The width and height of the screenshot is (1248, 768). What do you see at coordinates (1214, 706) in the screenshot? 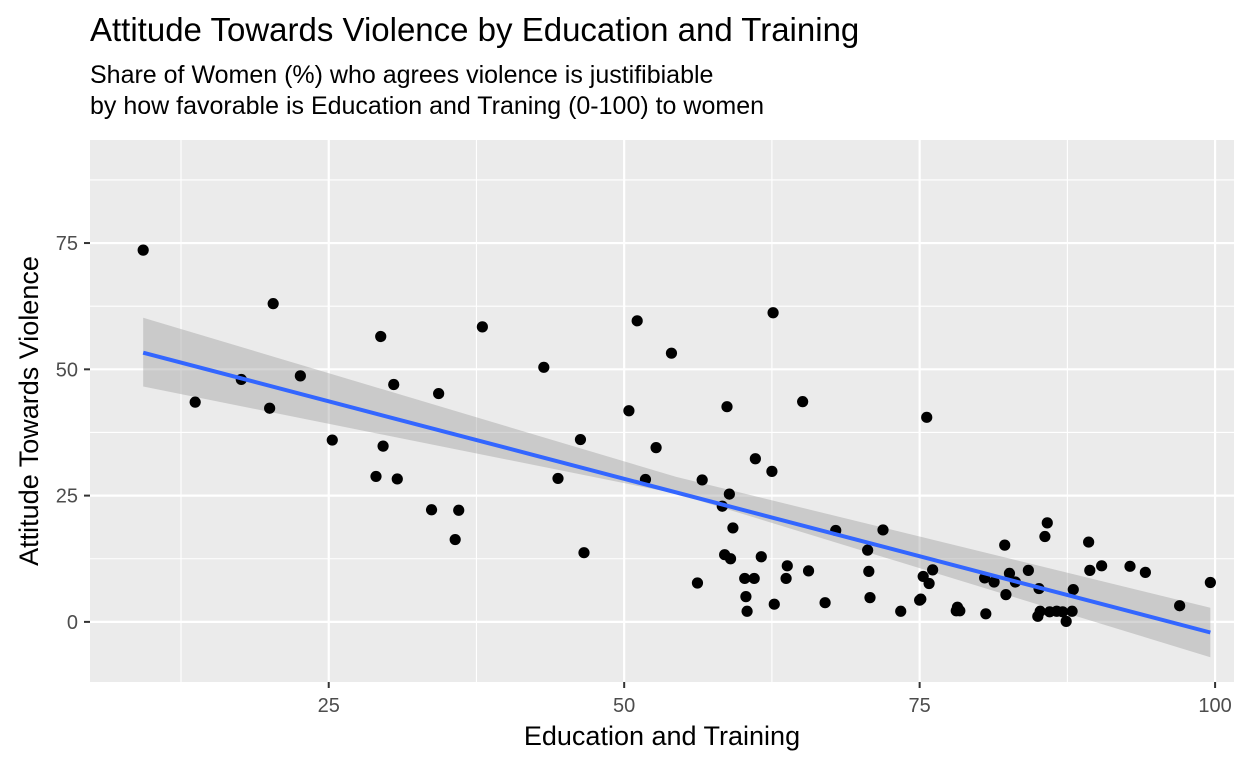
I see `x-tick-label: 100` at bounding box center [1214, 706].